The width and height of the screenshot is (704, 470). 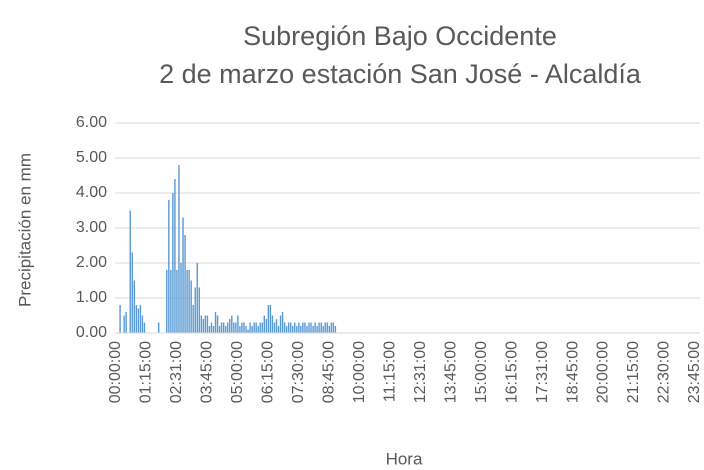 What do you see at coordinates (420, 372) in the screenshot?
I see `x-tick-label: 12:31:00` at bounding box center [420, 372].